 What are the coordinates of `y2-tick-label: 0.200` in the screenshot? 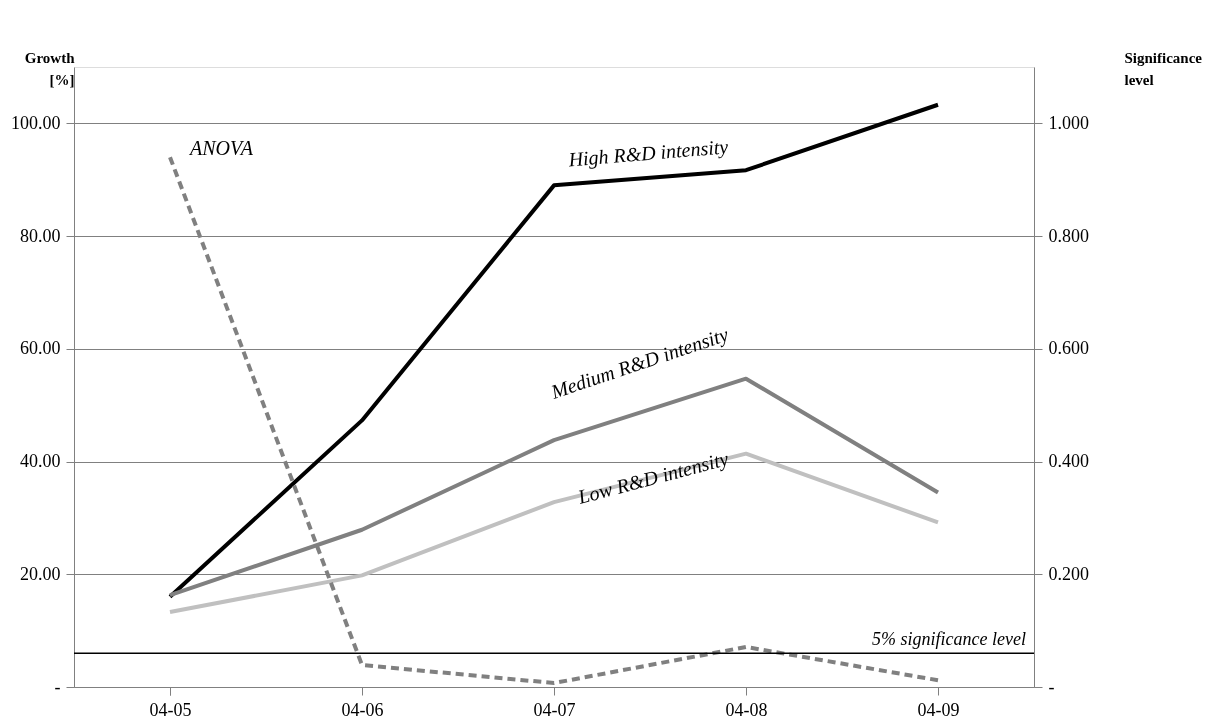 It's located at (1068, 573).